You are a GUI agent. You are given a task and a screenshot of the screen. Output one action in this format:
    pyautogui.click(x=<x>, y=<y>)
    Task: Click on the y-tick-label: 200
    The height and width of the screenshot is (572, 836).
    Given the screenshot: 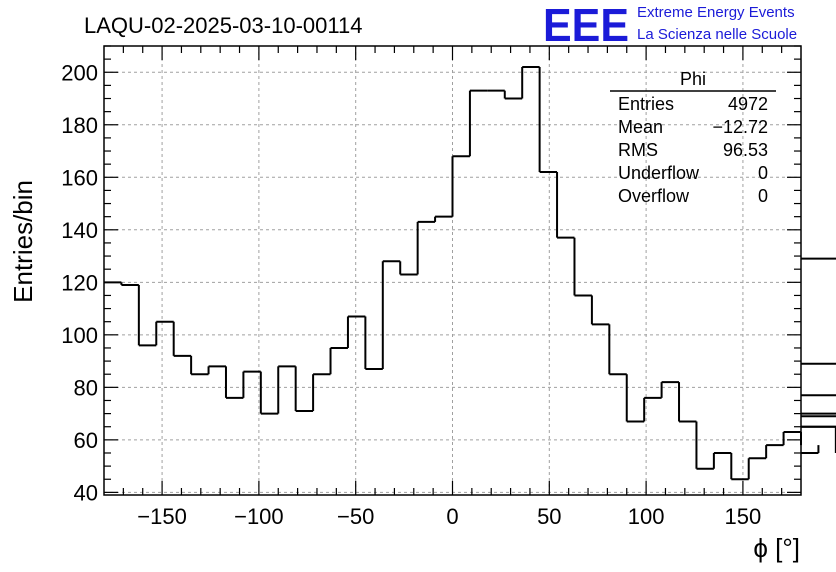 What is the action you would take?
    pyautogui.click(x=79, y=72)
    